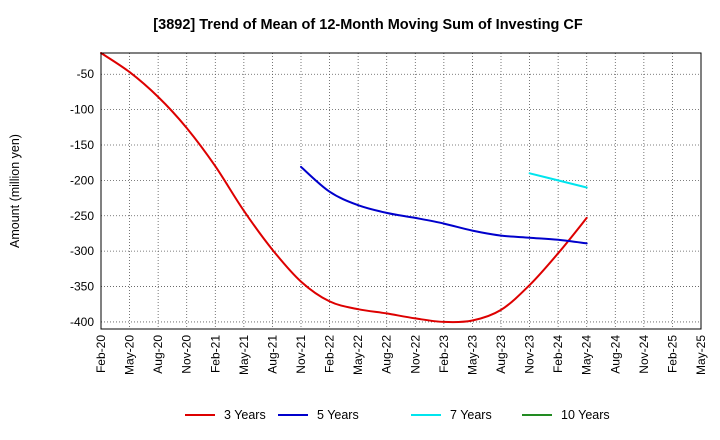 The image size is (720, 440). What do you see at coordinates (272, 354) in the screenshot?
I see `x-tick-label: Aug-21` at bounding box center [272, 354].